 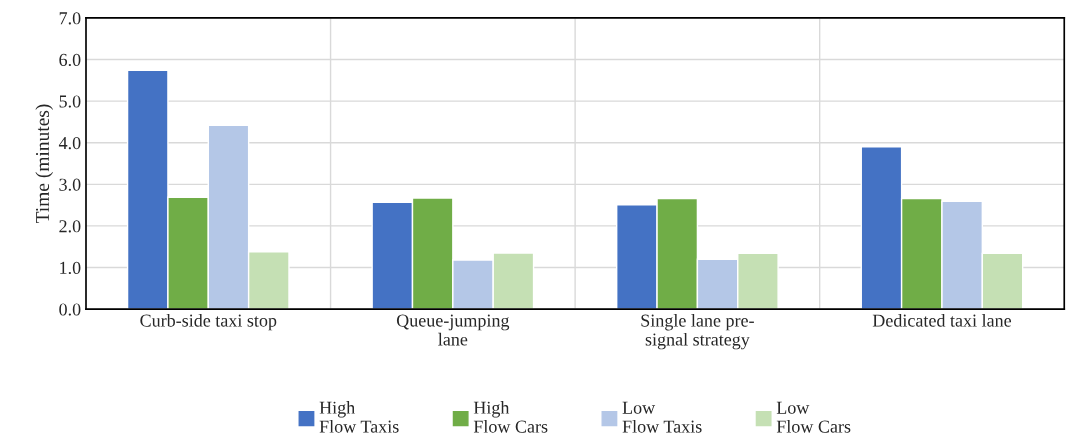 What do you see at coordinates (359, 417) in the screenshot?
I see `legend-label: High Flow Taxis` at bounding box center [359, 417].